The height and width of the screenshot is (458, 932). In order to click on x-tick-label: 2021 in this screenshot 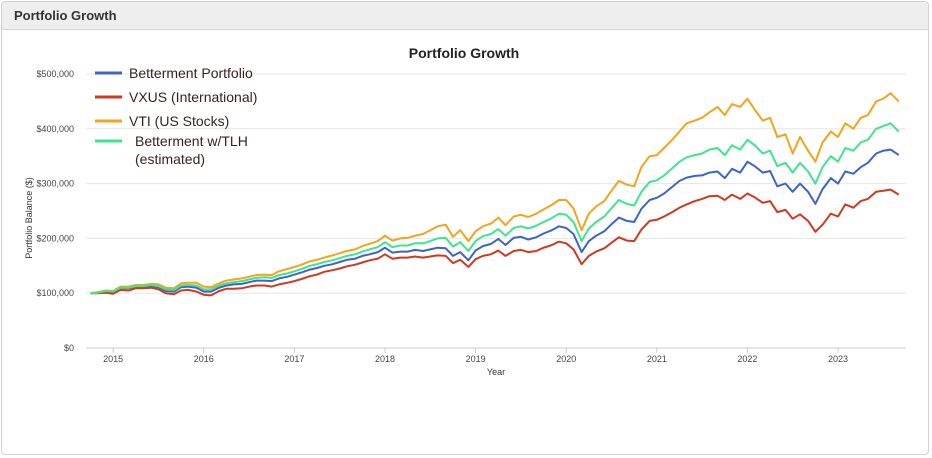, I will do `click(657, 359)`.